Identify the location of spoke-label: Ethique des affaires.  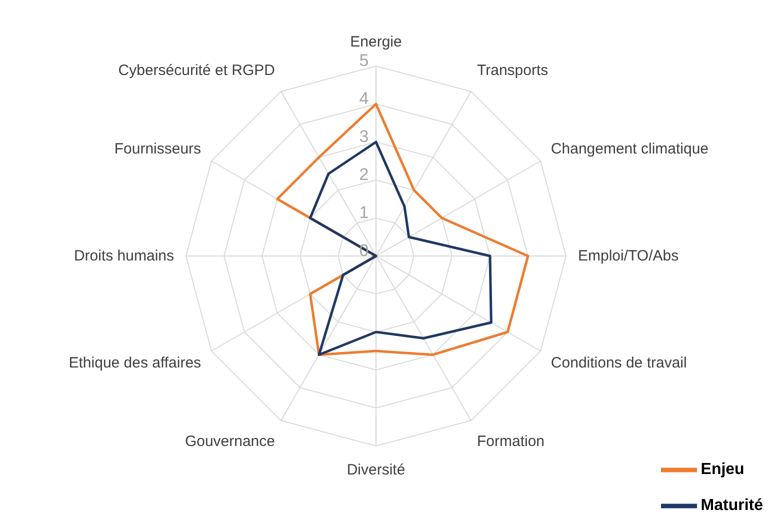
(135, 363).